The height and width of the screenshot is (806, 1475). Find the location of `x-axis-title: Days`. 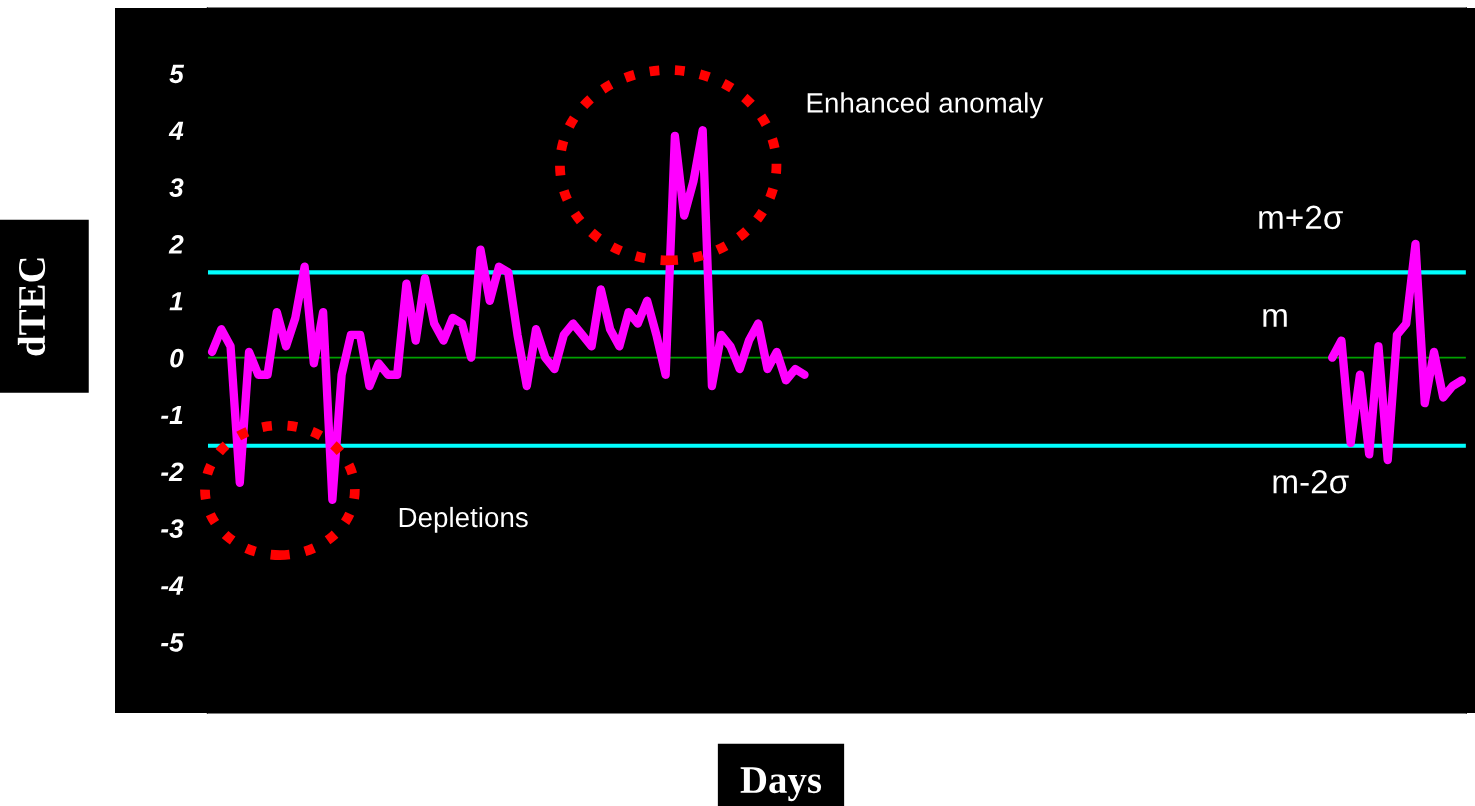

x-axis-title: Days is located at coordinates (781, 784).